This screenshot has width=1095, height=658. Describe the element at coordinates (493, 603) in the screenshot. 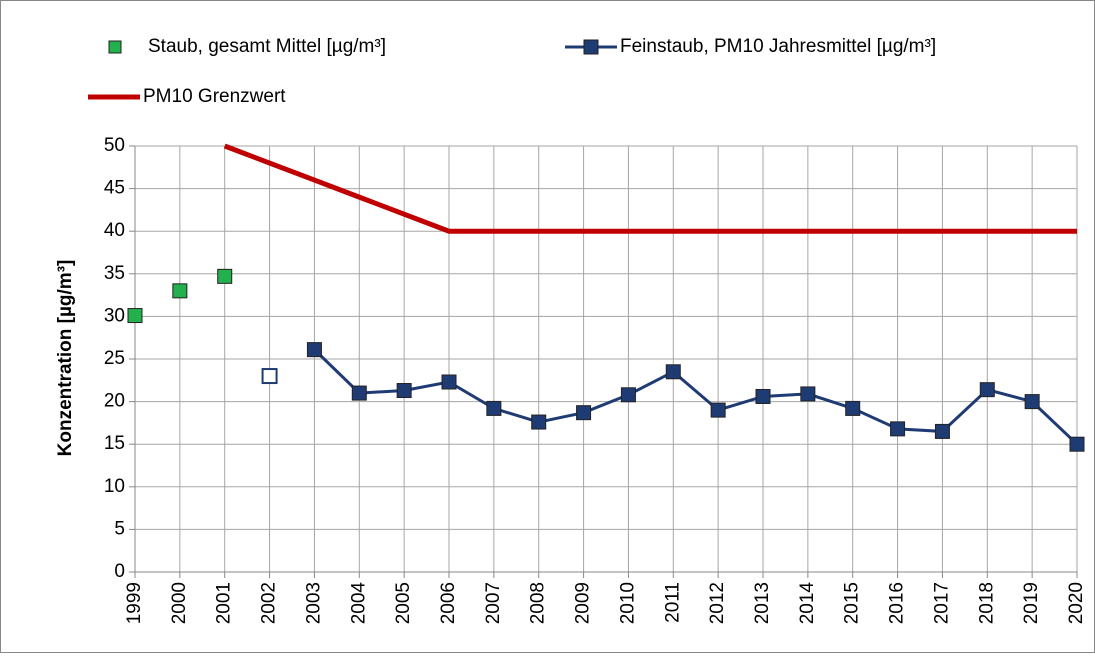

I see `x-tick-label: 2007` at that location.